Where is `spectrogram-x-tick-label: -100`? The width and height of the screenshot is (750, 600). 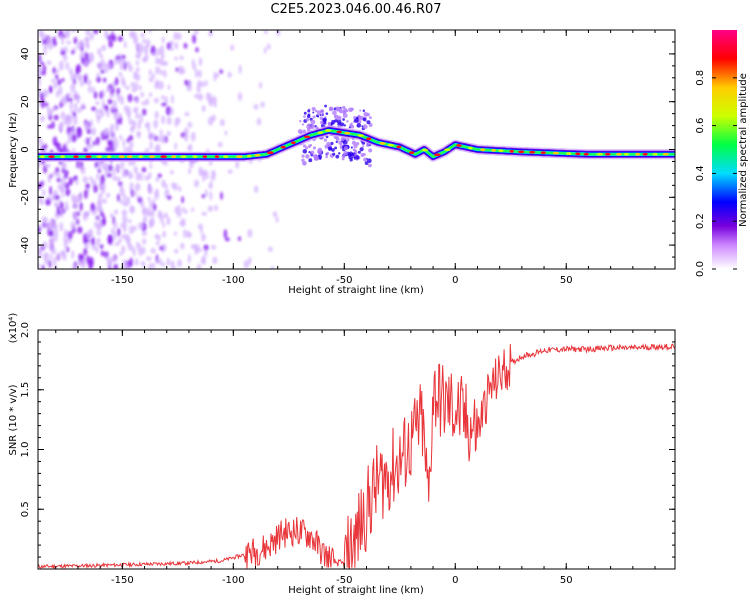
spectrogram-x-tick-label: -100 is located at coordinates (233, 280).